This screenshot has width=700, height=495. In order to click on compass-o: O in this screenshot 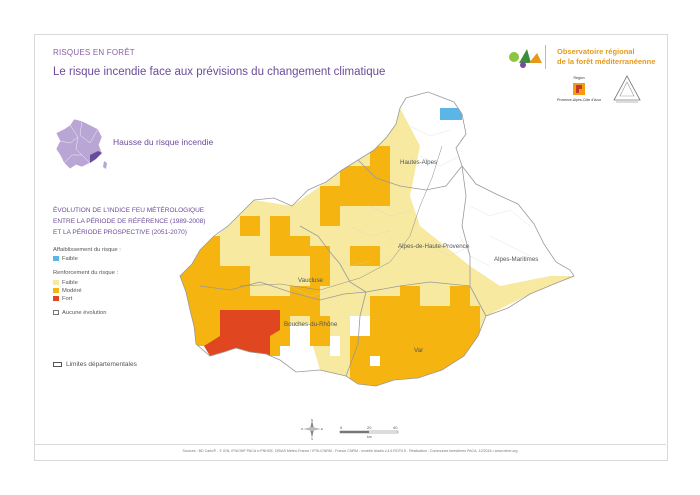, I will do `click(302, 429)`.